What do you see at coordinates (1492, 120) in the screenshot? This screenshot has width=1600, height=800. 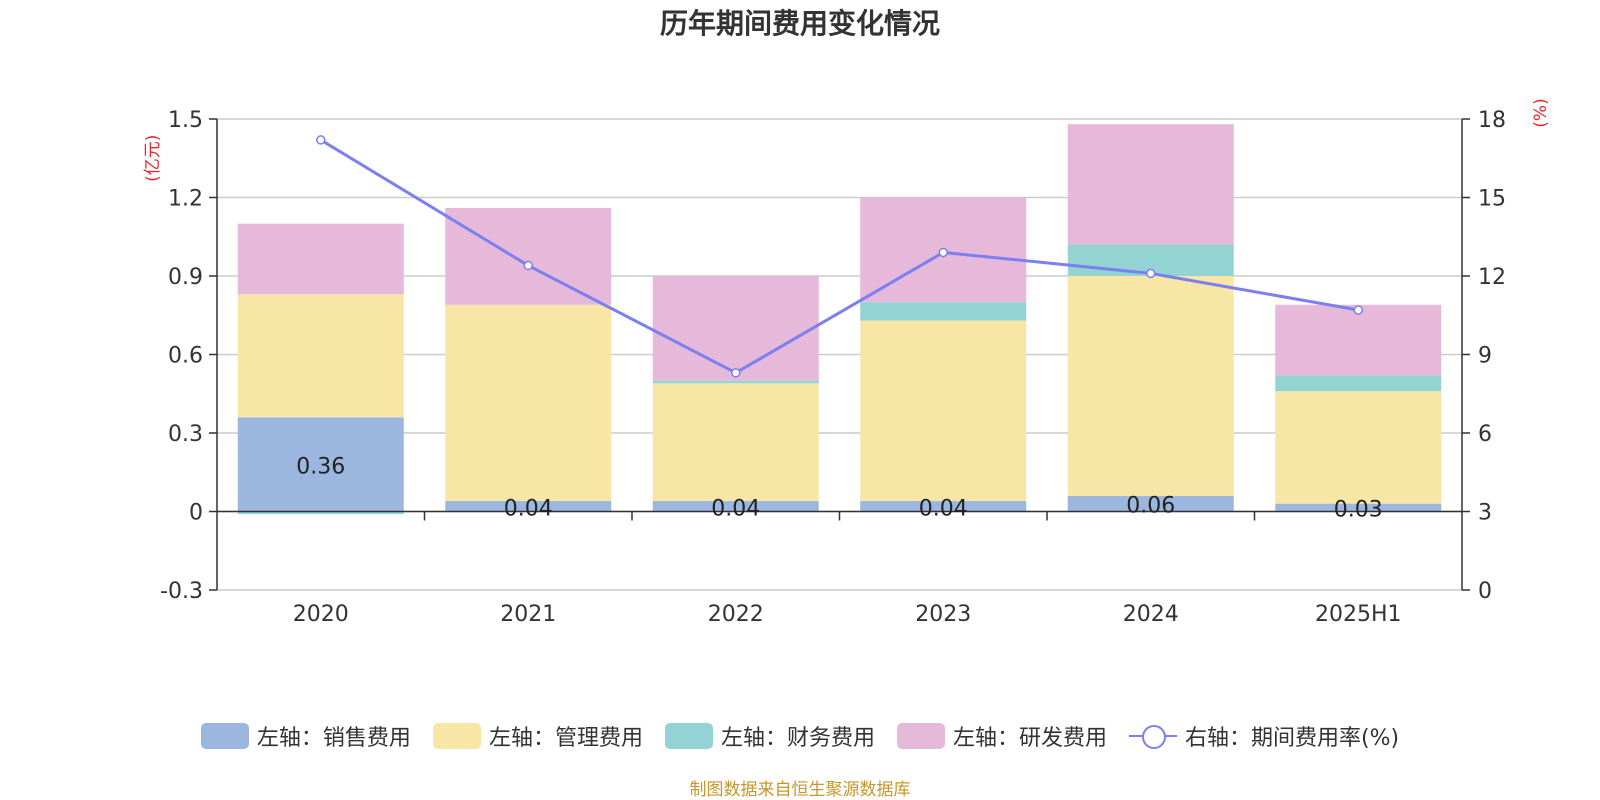 I see `y-right-tick-label: 18` at bounding box center [1492, 120].